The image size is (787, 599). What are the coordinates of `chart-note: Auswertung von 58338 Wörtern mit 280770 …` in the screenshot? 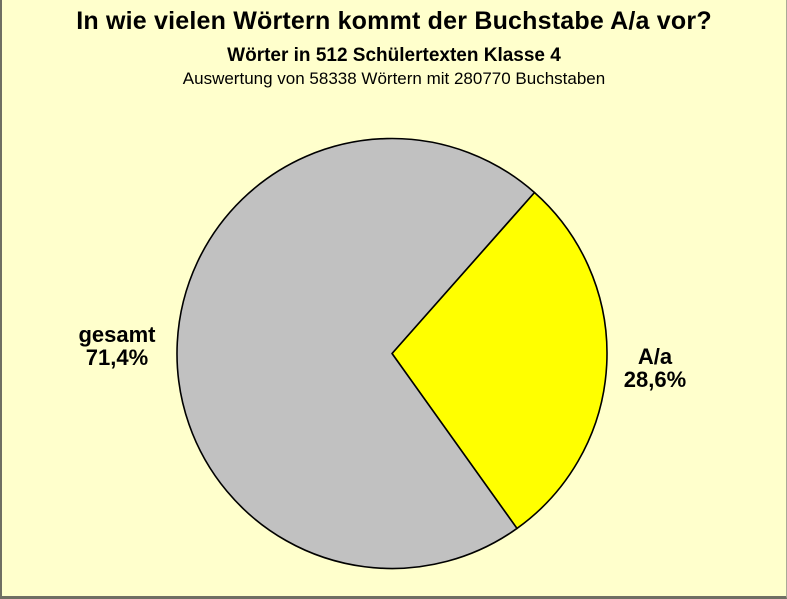 It's located at (394, 78).